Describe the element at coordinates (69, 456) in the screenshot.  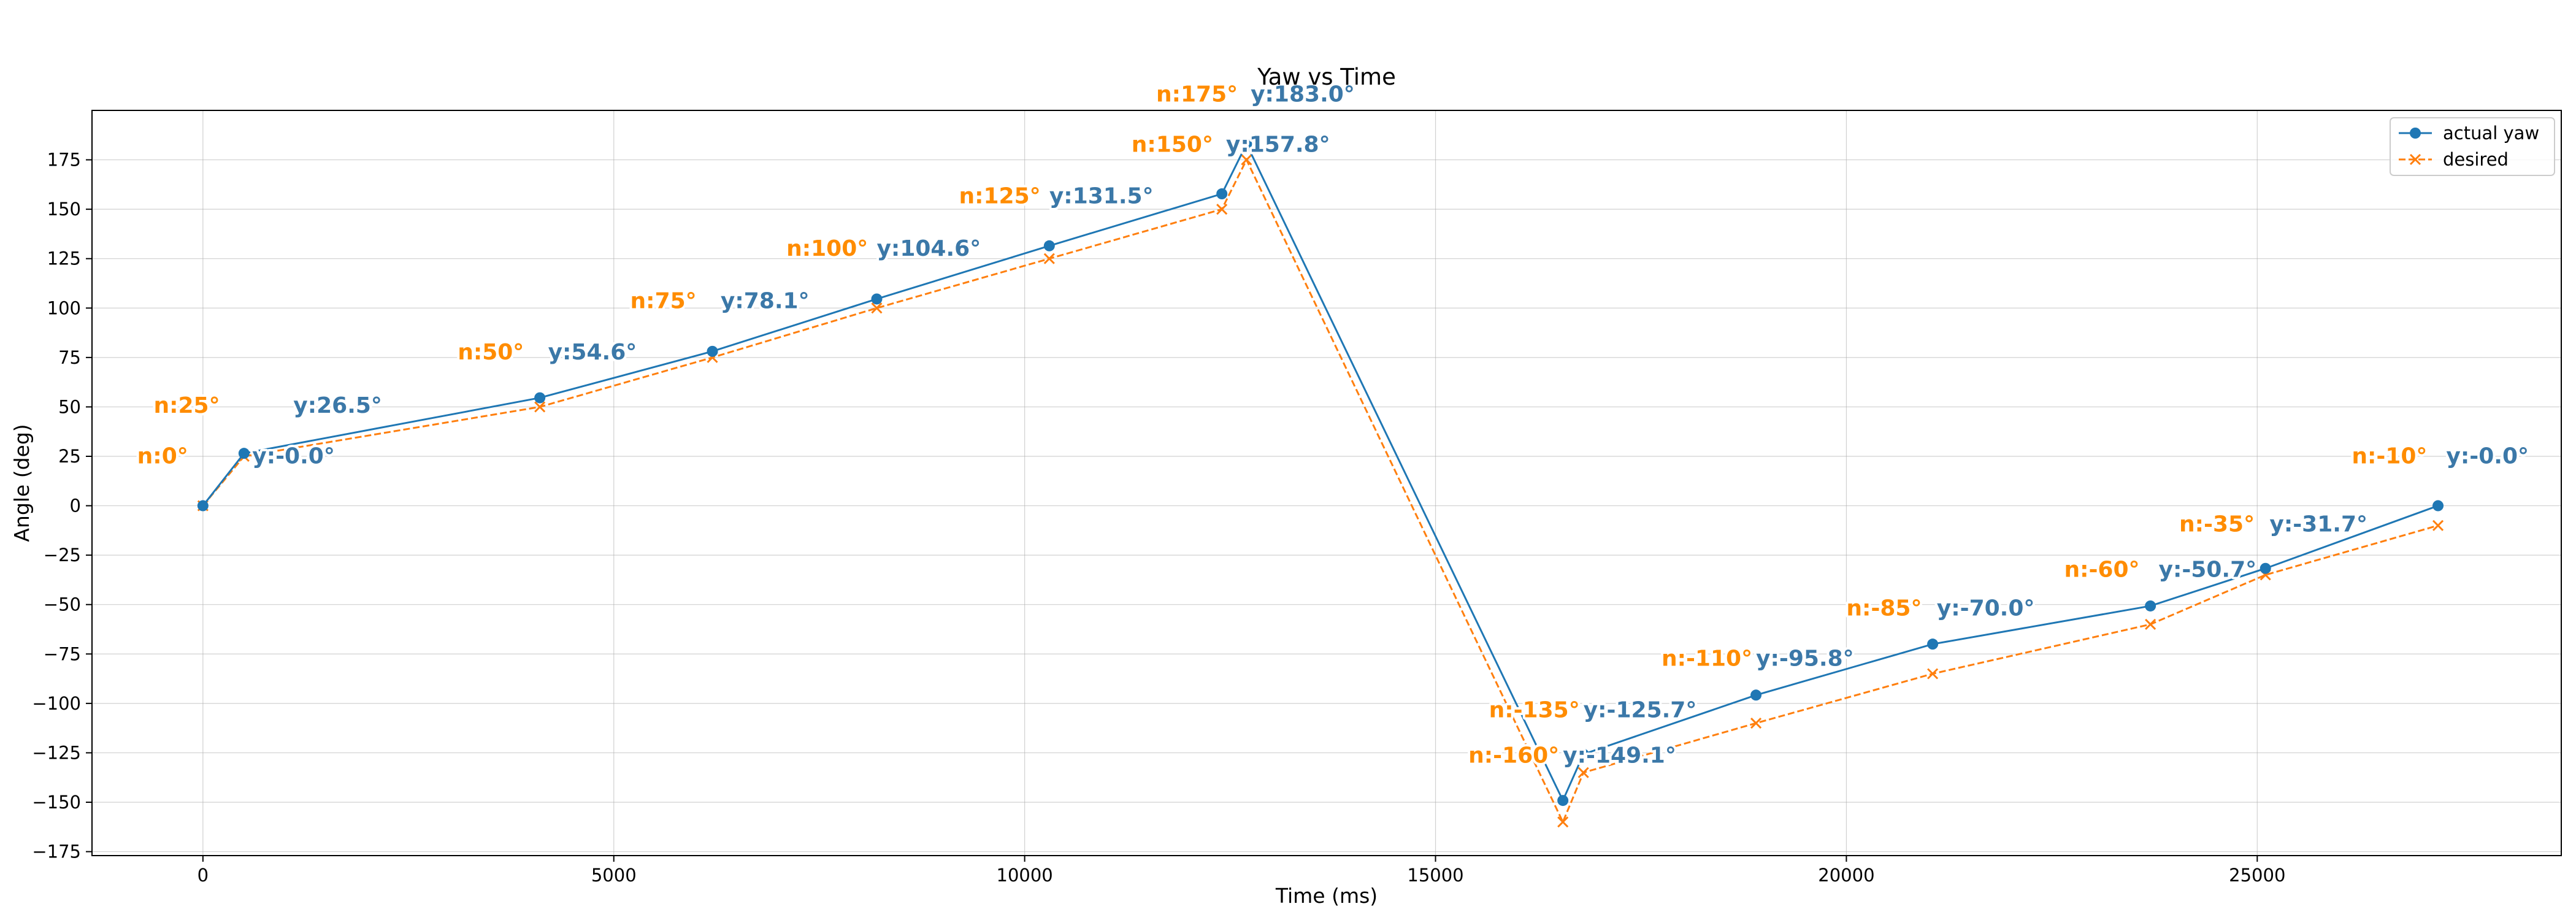
I see `y-tick-label: 25` at that location.